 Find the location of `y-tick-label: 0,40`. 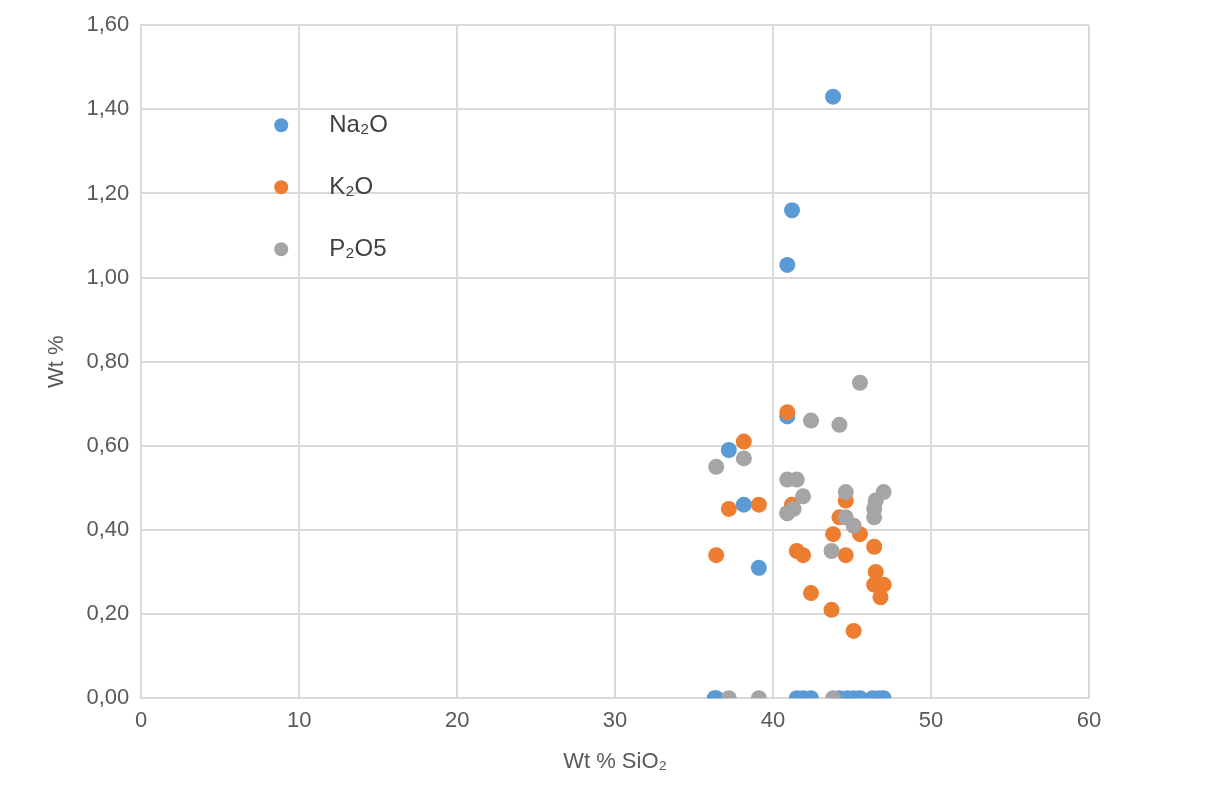

y-tick-label: 0,40 is located at coordinates (108, 529).